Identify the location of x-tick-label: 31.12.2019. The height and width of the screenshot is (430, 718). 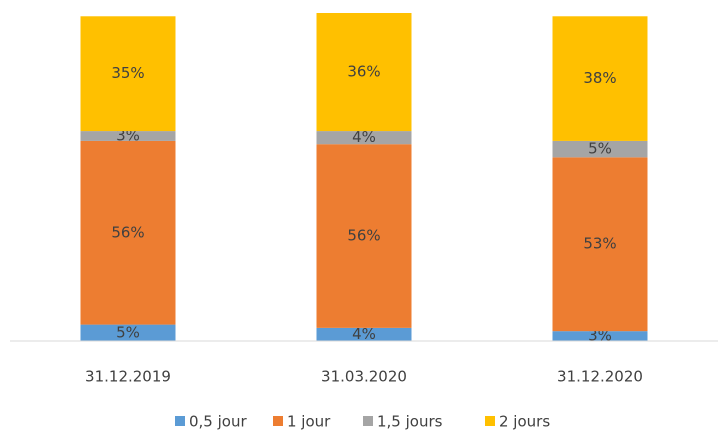
(128, 377).